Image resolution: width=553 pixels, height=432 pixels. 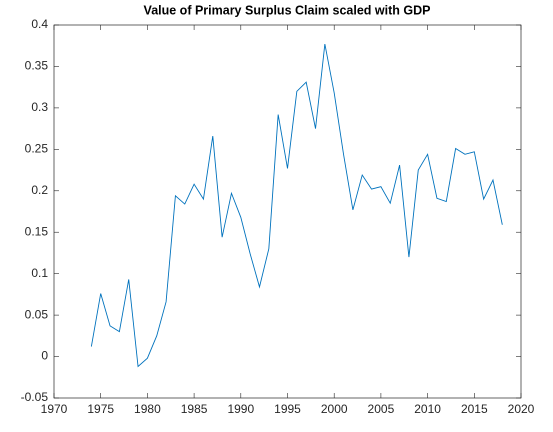 I want to click on y-tick-label: 0.1, so click(x=39, y=273).